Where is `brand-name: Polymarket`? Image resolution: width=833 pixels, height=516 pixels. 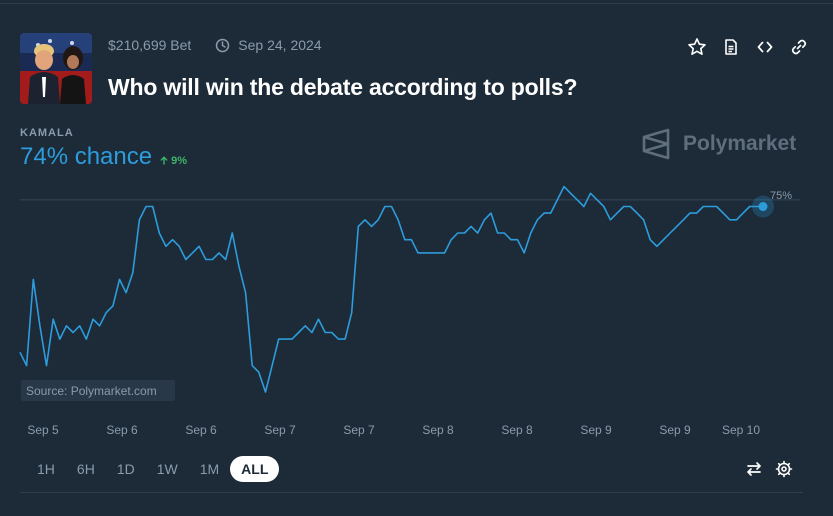
brand-name: Polymarket is located at coordinates (740, 143).